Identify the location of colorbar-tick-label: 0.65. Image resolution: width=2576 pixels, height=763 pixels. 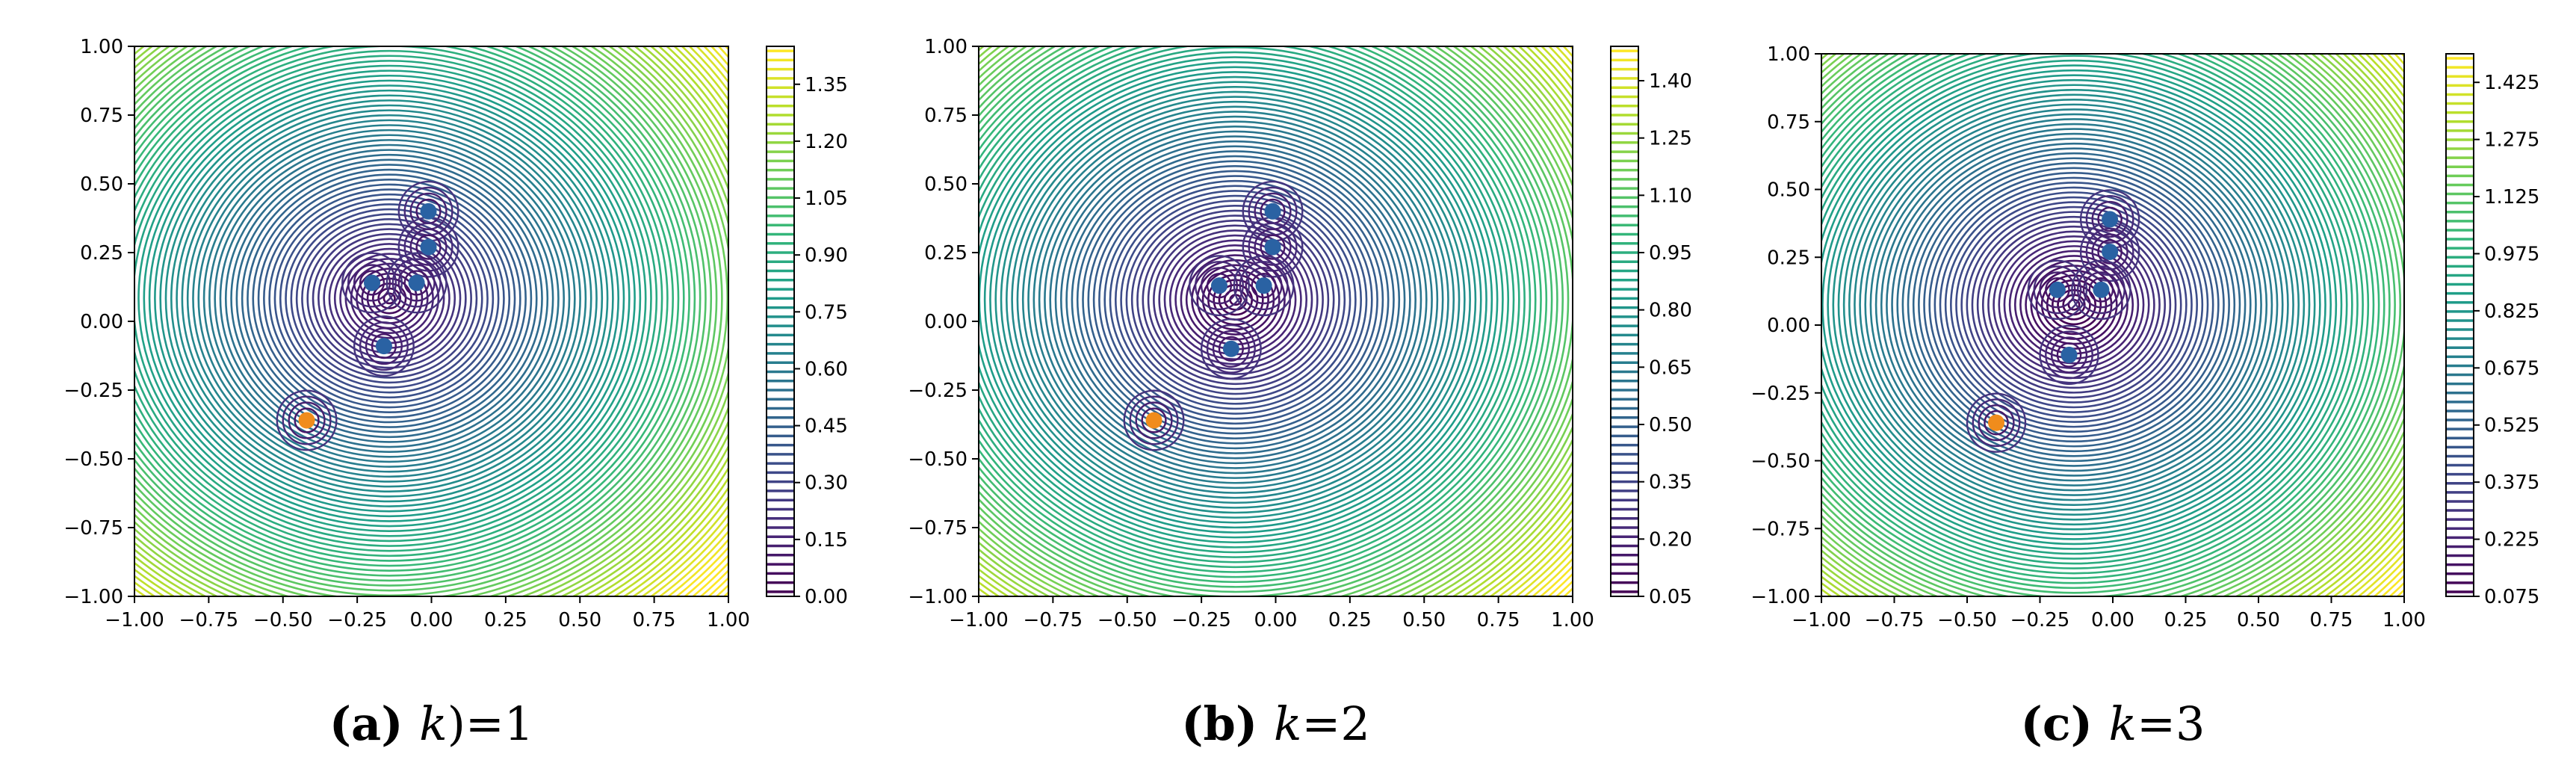
(1670, 367).